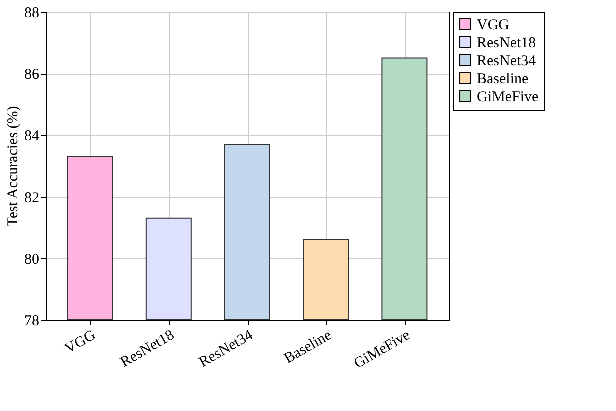 This screenshot has width=616, height=411. What do you see at coordinates (506, 44) in the screenshot?
I see `legend-label: ResNet18` at bounding box center [506, 44].